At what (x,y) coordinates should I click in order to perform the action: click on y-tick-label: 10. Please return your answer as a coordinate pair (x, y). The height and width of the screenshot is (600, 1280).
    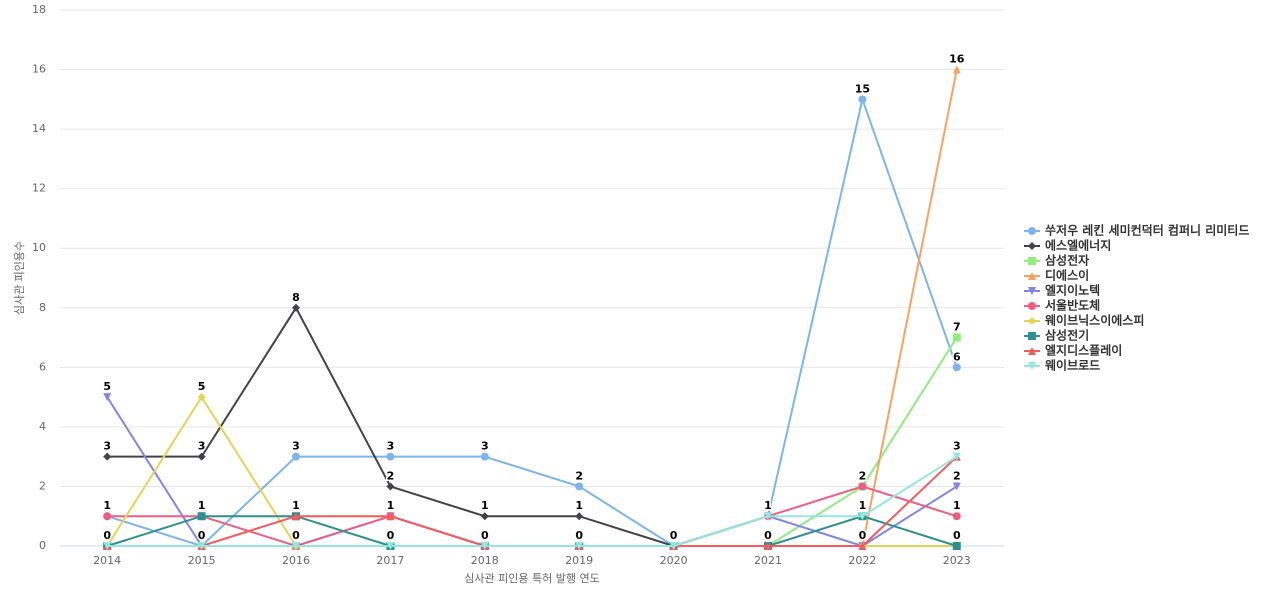
    Looking at the image, I should click on (39, 247).